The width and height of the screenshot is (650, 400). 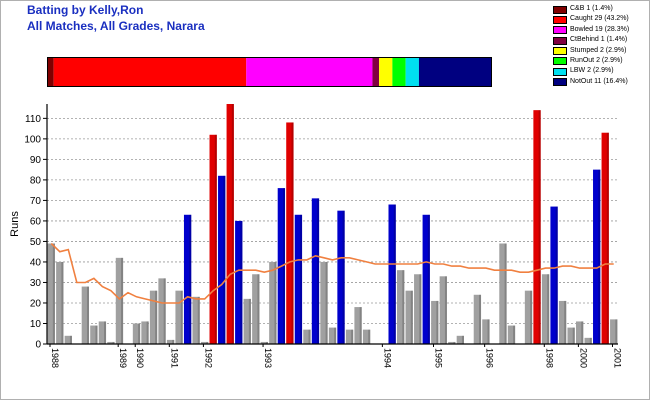 What do you see at coordinates (596, 60) in the screenshot?
I see `legend-label: RunOut 2 (2.9%)` at bounding box center [596, 60].